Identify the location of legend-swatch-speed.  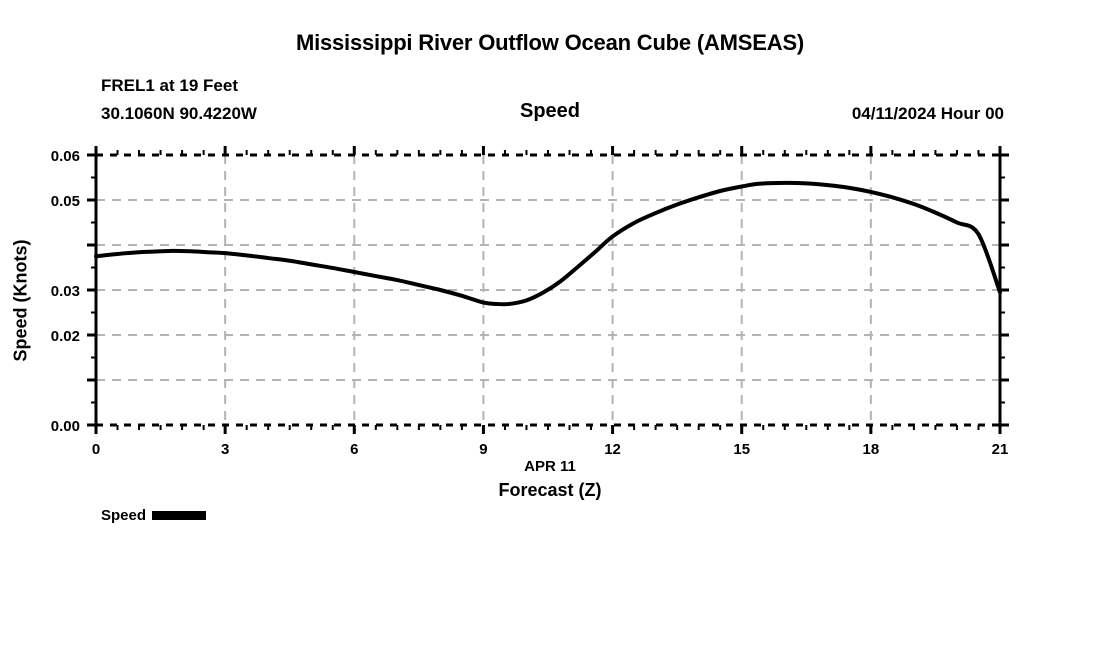
(179, 515).